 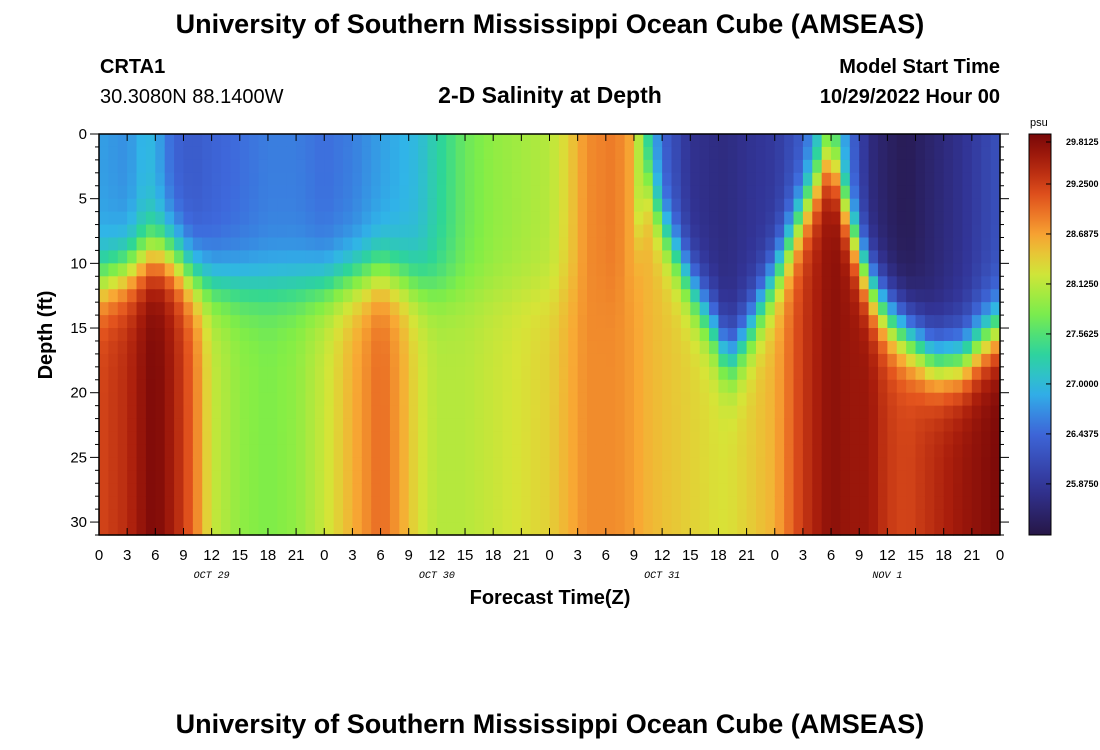 What do you see at coordinates (606, 555) in the screenshot?
I see `x-tick-label: 6` at bounding box center [606, 555].